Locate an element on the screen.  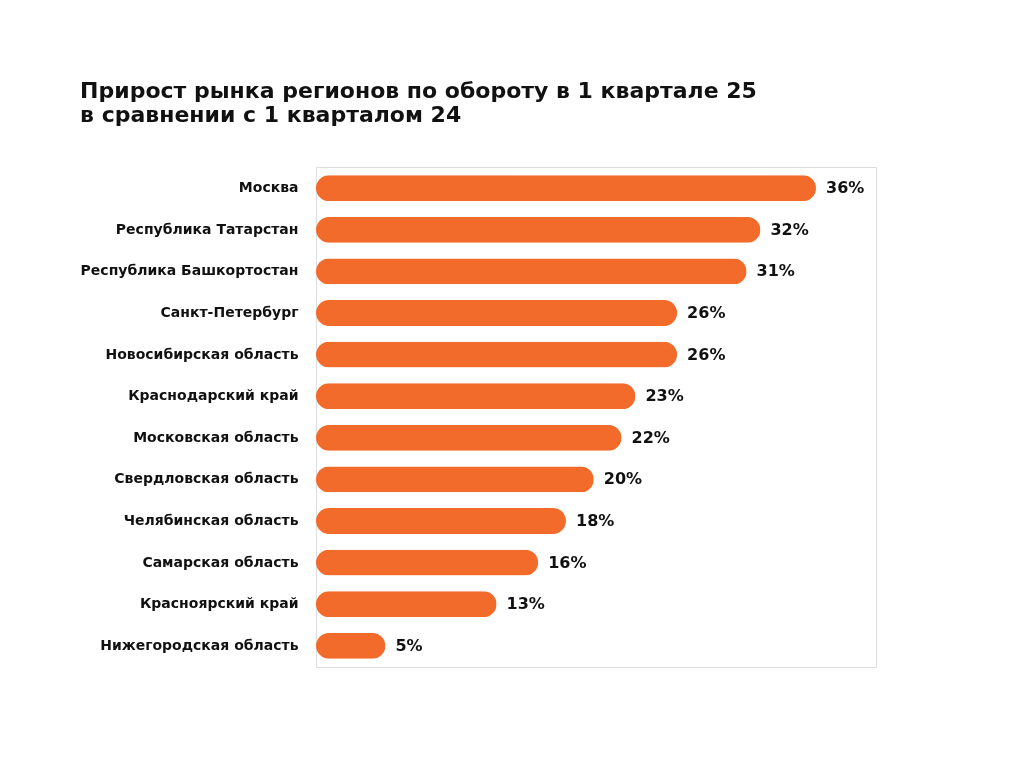
data-label: 23% is located at coordinates (664, 396).